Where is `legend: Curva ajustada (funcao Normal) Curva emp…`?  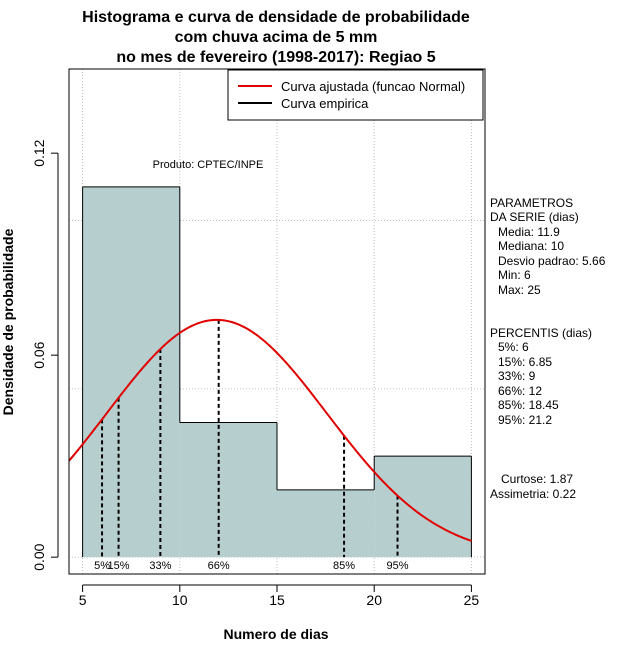
legend: Curva ajustada (funcao Normal) Curva emp… is located at coordinates (355, 95).